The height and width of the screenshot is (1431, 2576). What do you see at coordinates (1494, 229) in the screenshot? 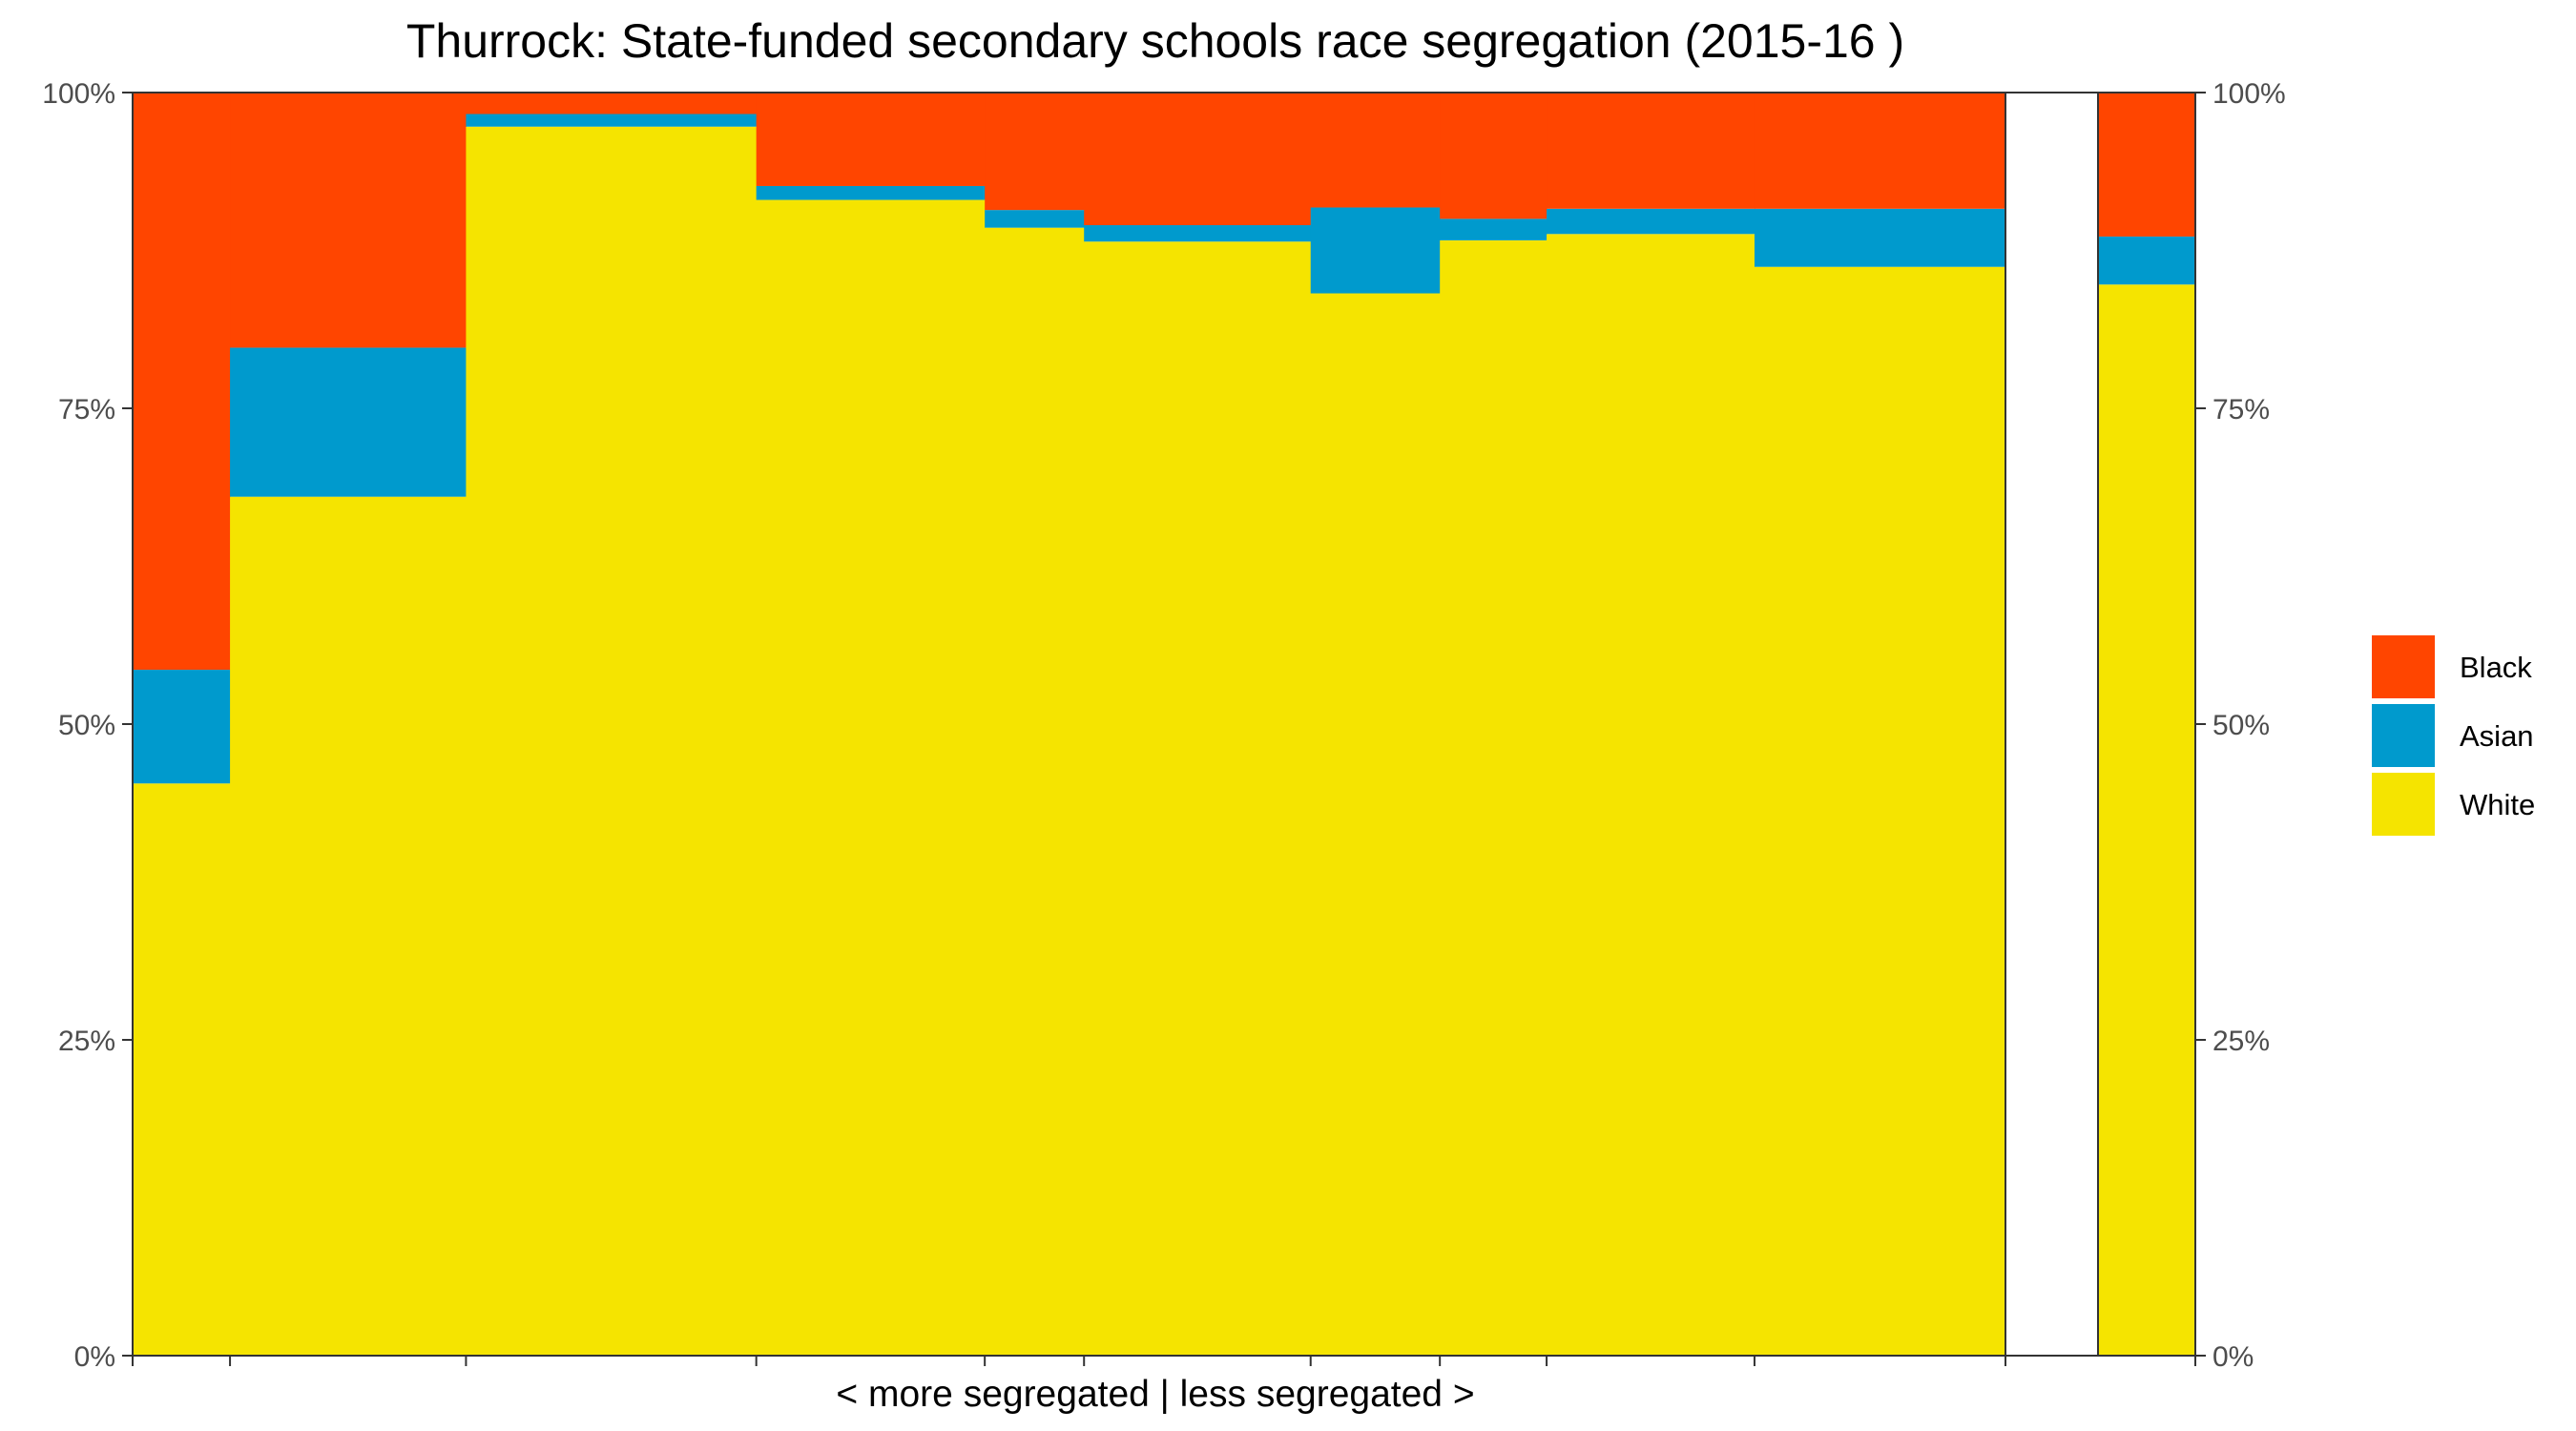
I see `bar-8-asian-segment` at bounding box center [1494, 229].